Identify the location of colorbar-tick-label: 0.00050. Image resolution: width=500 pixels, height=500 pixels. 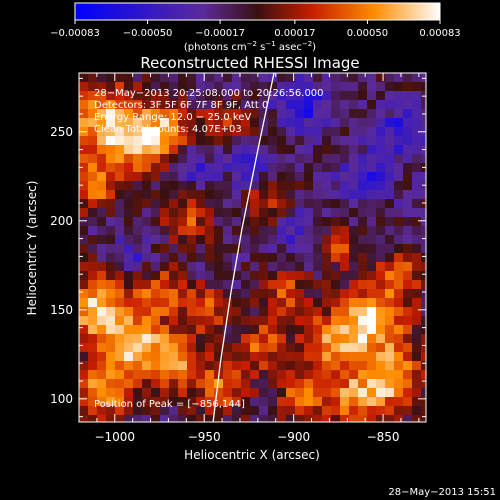
(367, 33).